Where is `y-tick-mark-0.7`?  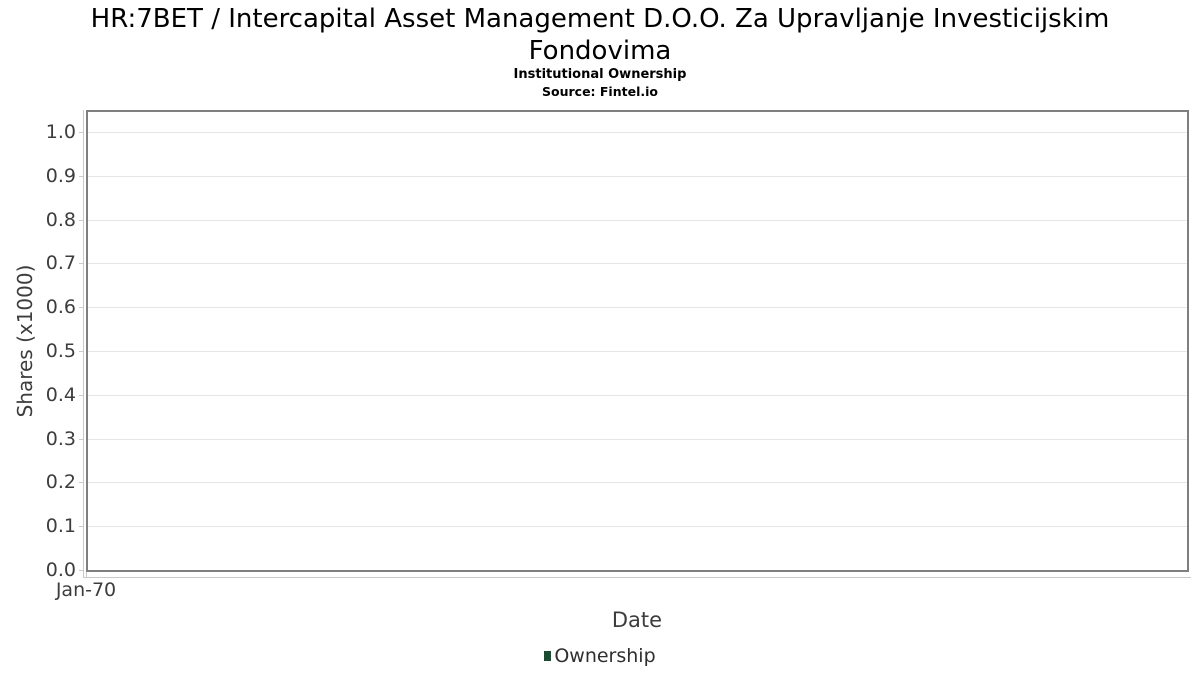
y-tick-mark-0.7 is located at coordinates (81, 263).